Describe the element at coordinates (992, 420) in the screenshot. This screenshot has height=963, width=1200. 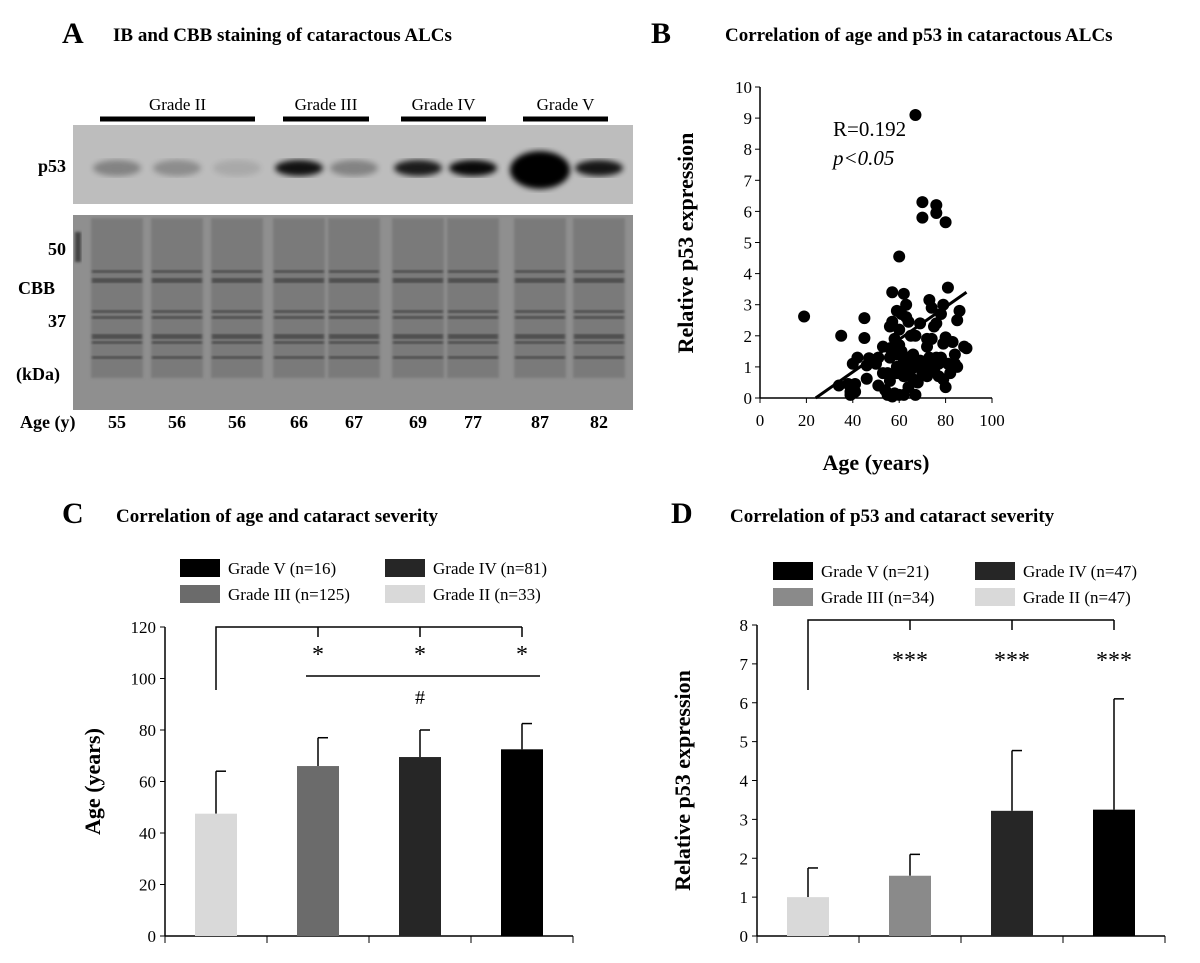
I see `x-tick-label: 100` at that location.